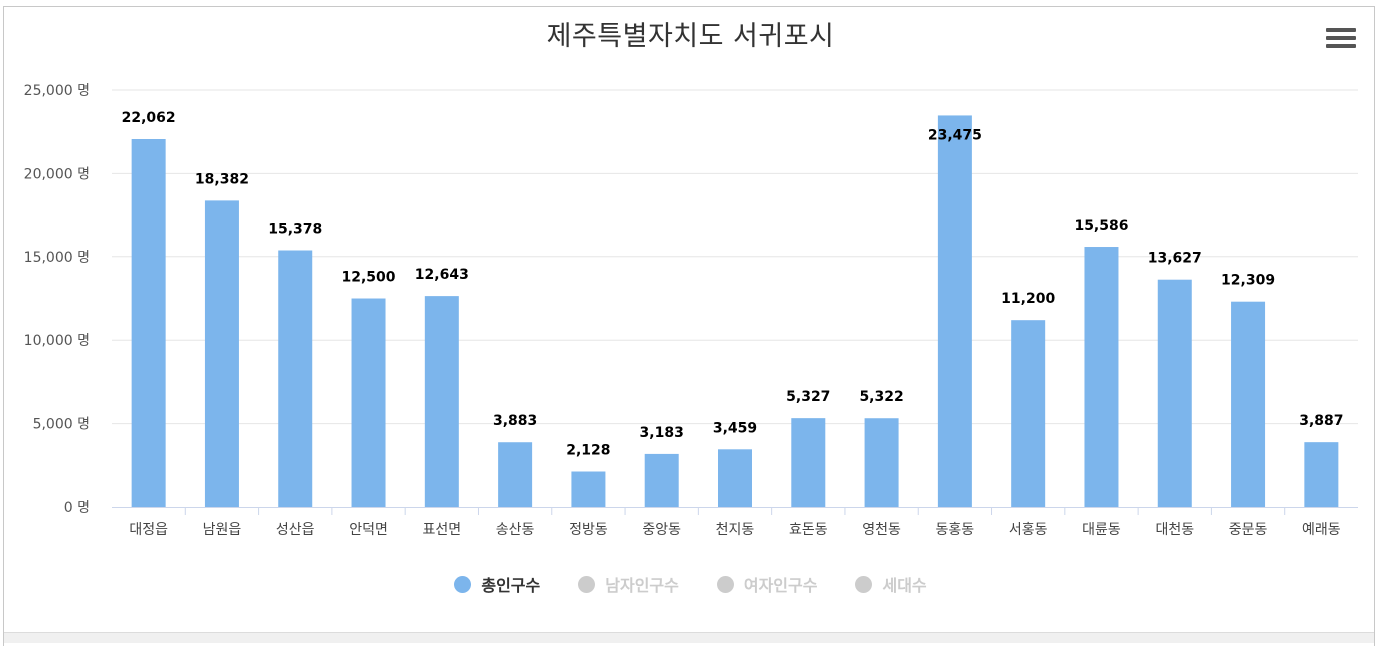 This screenshot has width=1381, height=646. What do you see at coordinates (148, 530) in the screenshot?
I see `x-tick-label: 대정읍` at bounding box center [148, 530].